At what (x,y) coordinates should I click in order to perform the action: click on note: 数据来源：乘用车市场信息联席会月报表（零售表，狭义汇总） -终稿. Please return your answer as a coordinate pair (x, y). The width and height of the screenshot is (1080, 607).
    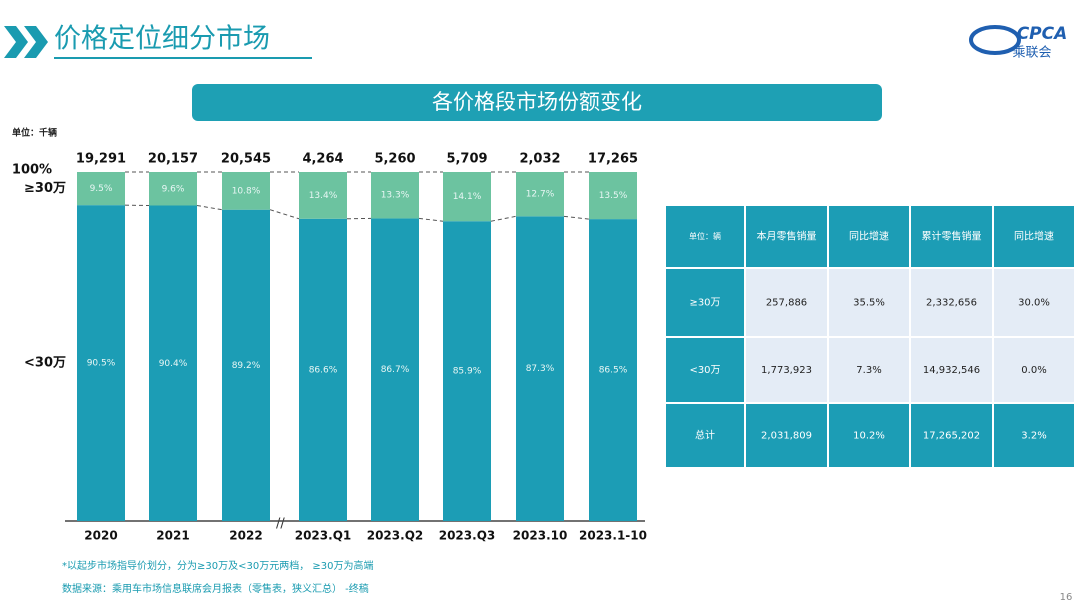
    Looking at the image, I should click on (215, 588).